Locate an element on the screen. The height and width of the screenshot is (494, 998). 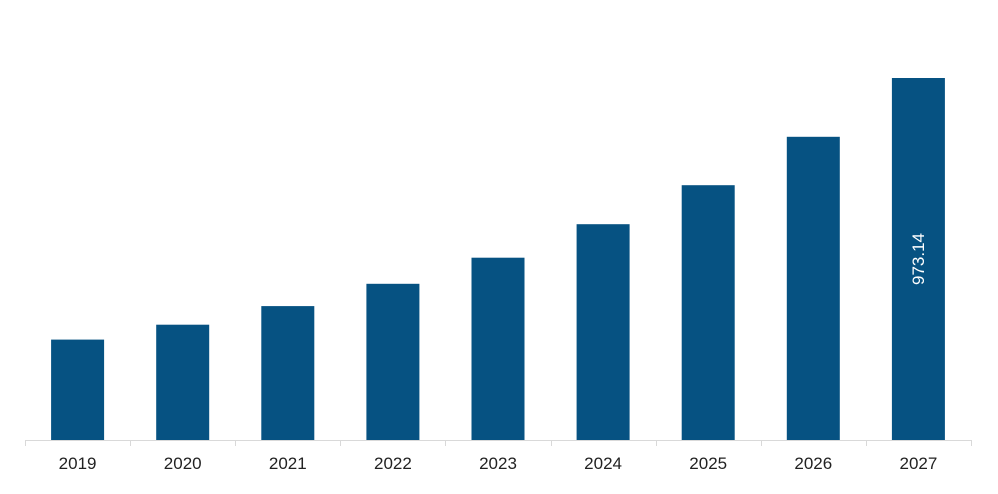
bar-2025 is located at coordinates (708, 312).